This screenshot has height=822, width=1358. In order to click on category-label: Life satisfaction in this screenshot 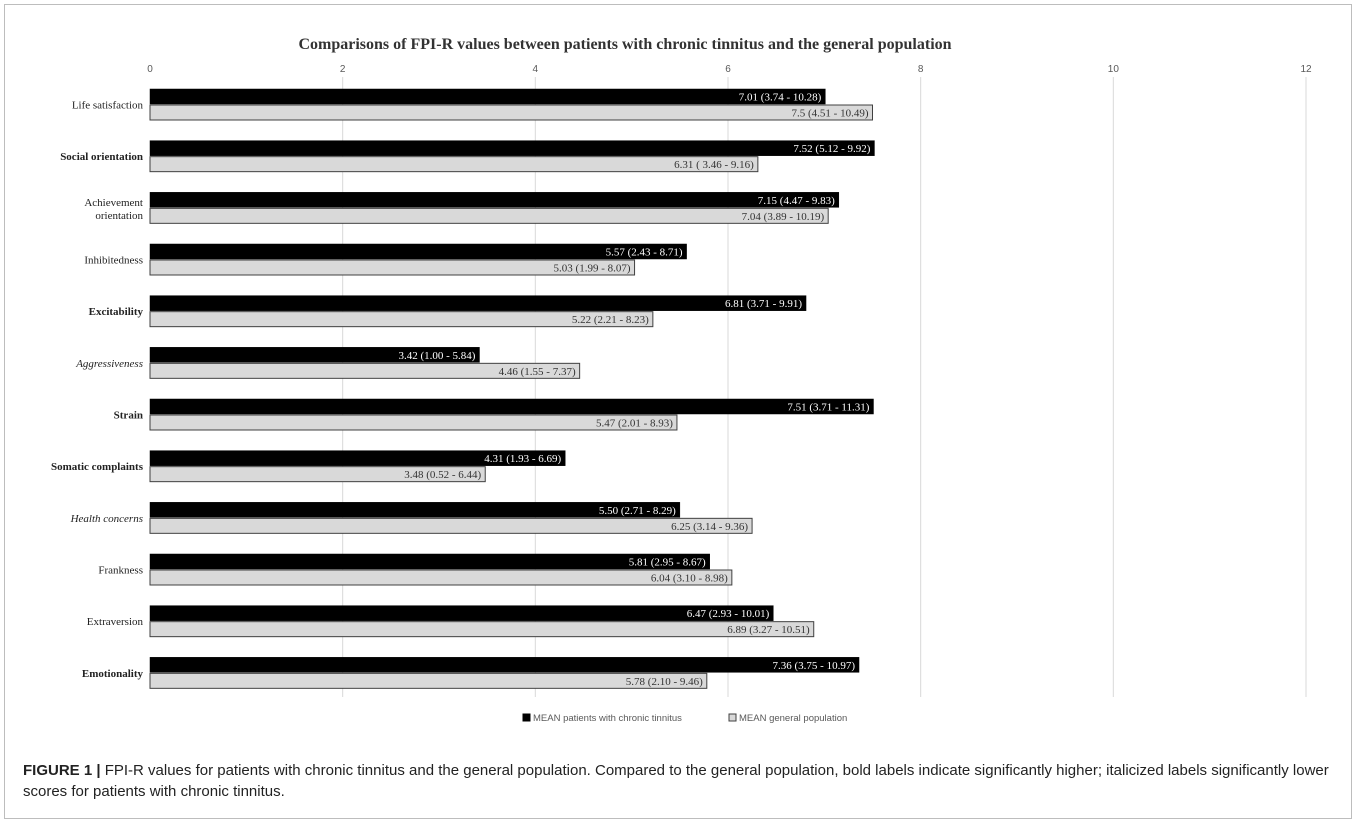, I will do `click(108, 106)`.